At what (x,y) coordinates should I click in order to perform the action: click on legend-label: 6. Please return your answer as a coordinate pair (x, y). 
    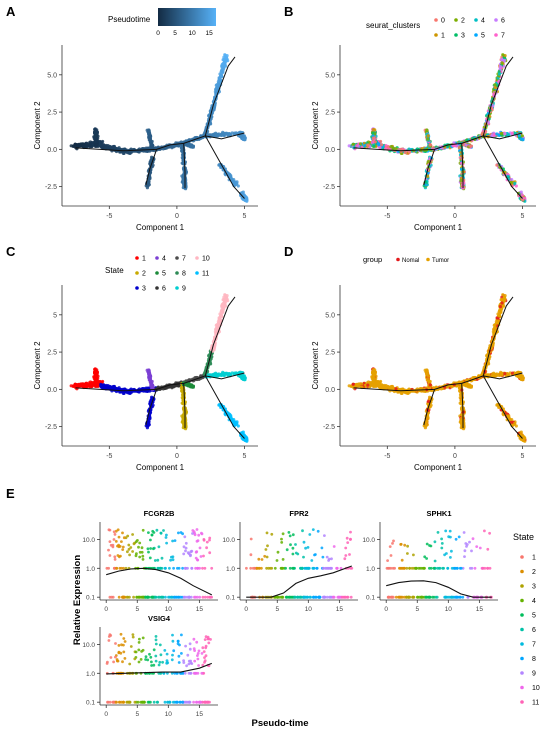
    Looking at the image, I should click on (503, 21).